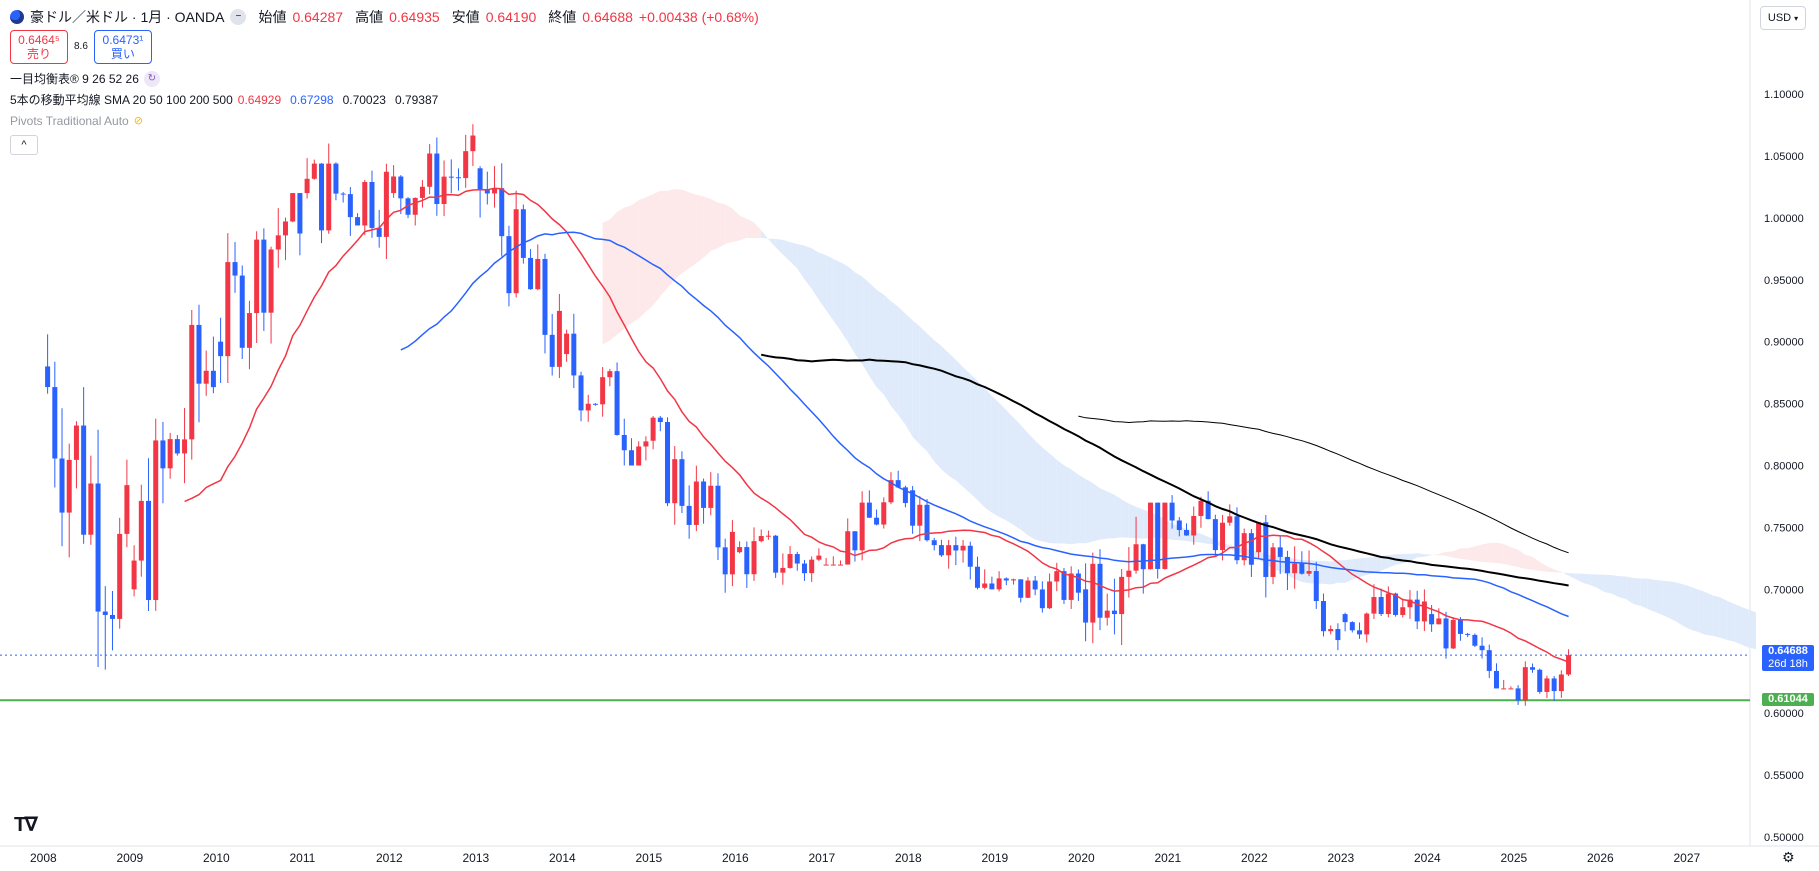  What do you see at coordinates (127, 17) in the screenshot?
I see `symbol-title: 豪ドル／米ドル · 1月 · OANDA` at bounding box center [127, 17].